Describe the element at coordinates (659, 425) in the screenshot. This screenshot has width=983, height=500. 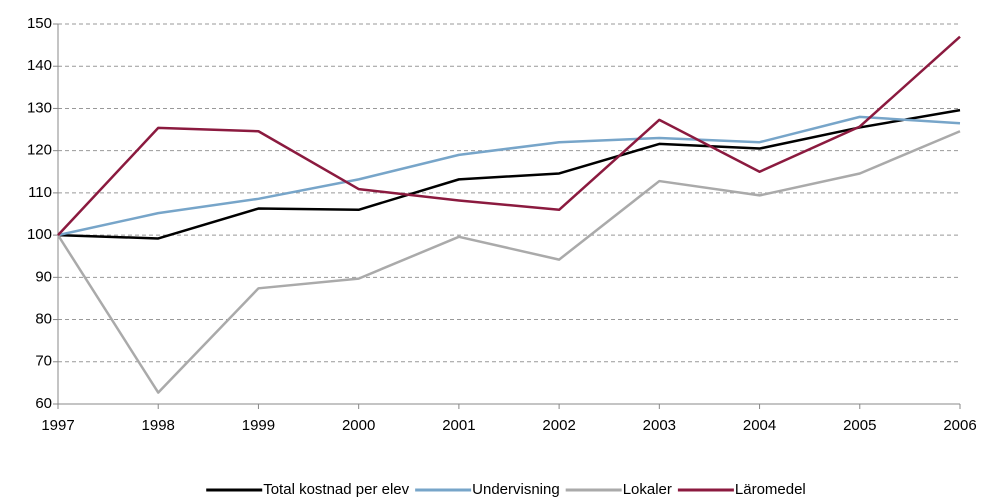
I see `x-tick-label: 2003` at that location.